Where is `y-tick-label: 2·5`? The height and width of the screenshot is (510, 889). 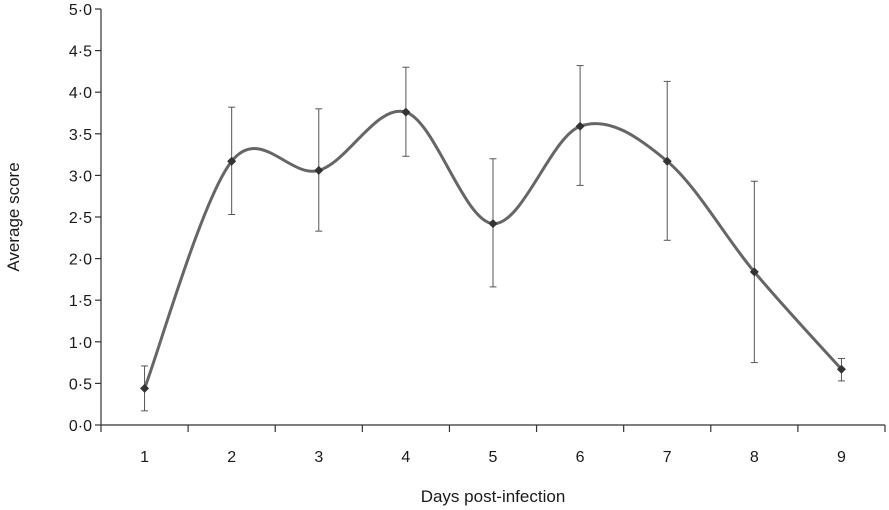 y-tick-label: 2·5 is located at coordinates (80, 218).